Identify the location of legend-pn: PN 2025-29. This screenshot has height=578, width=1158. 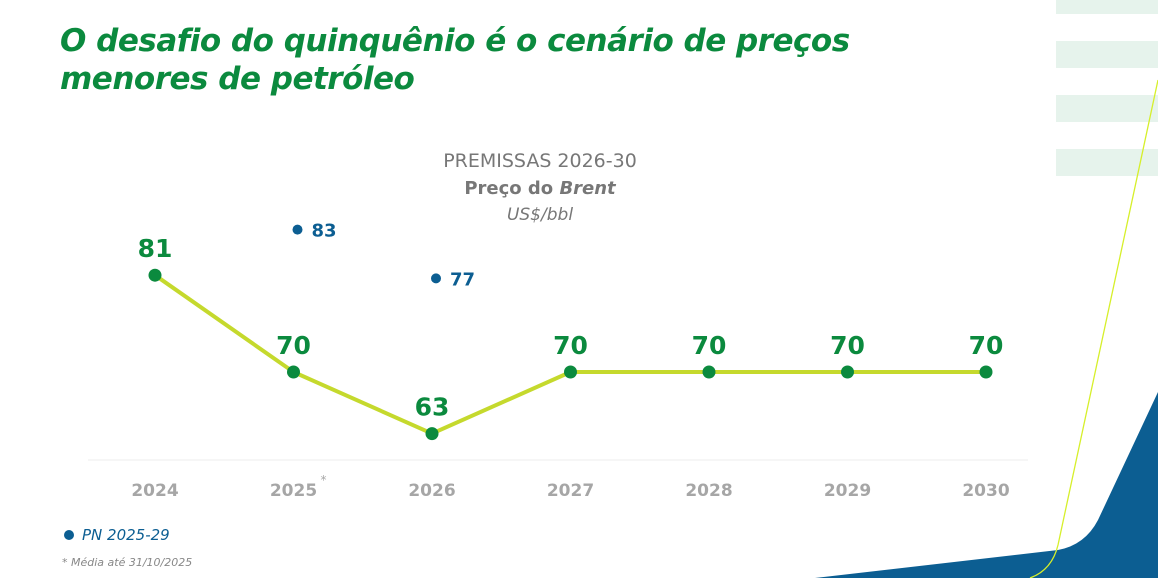
(117, 535).